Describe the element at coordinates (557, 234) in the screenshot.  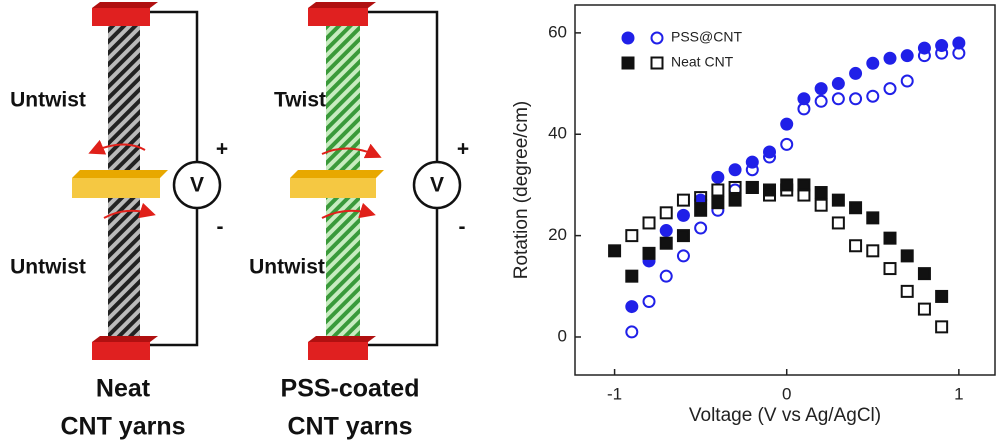
I see `y-tick-label: 20` at that location.